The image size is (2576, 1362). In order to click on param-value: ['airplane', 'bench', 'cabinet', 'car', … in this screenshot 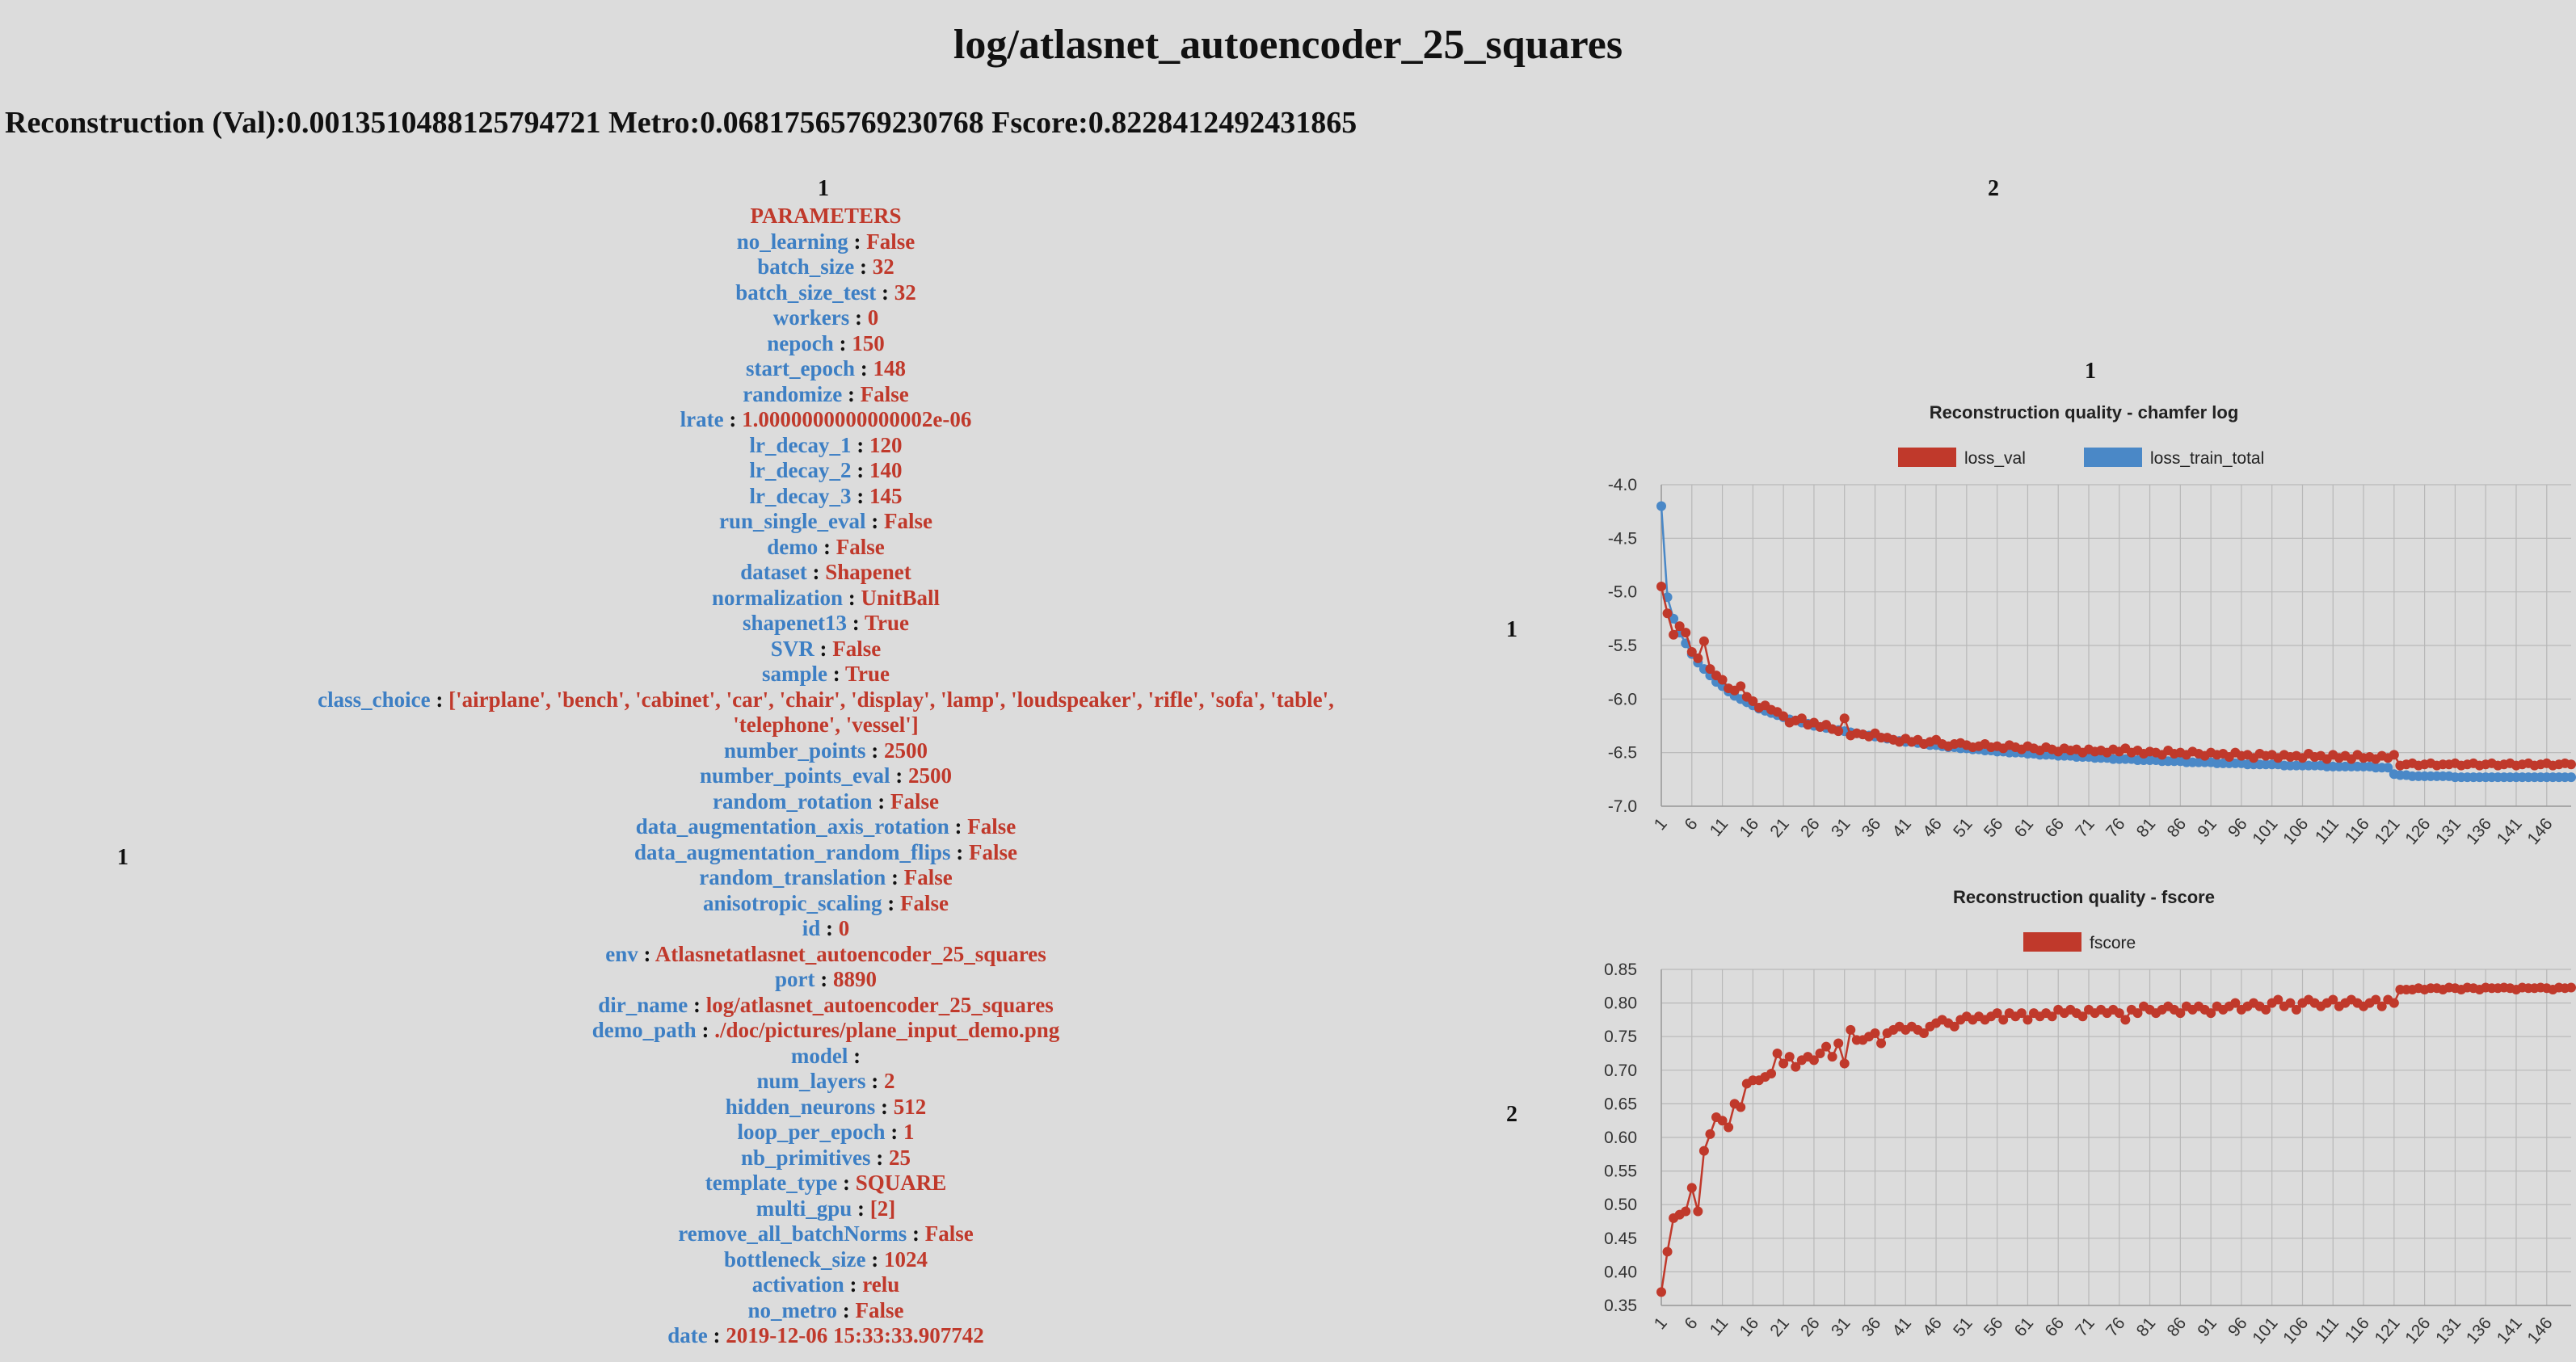, I will do `click(891, 712)`.